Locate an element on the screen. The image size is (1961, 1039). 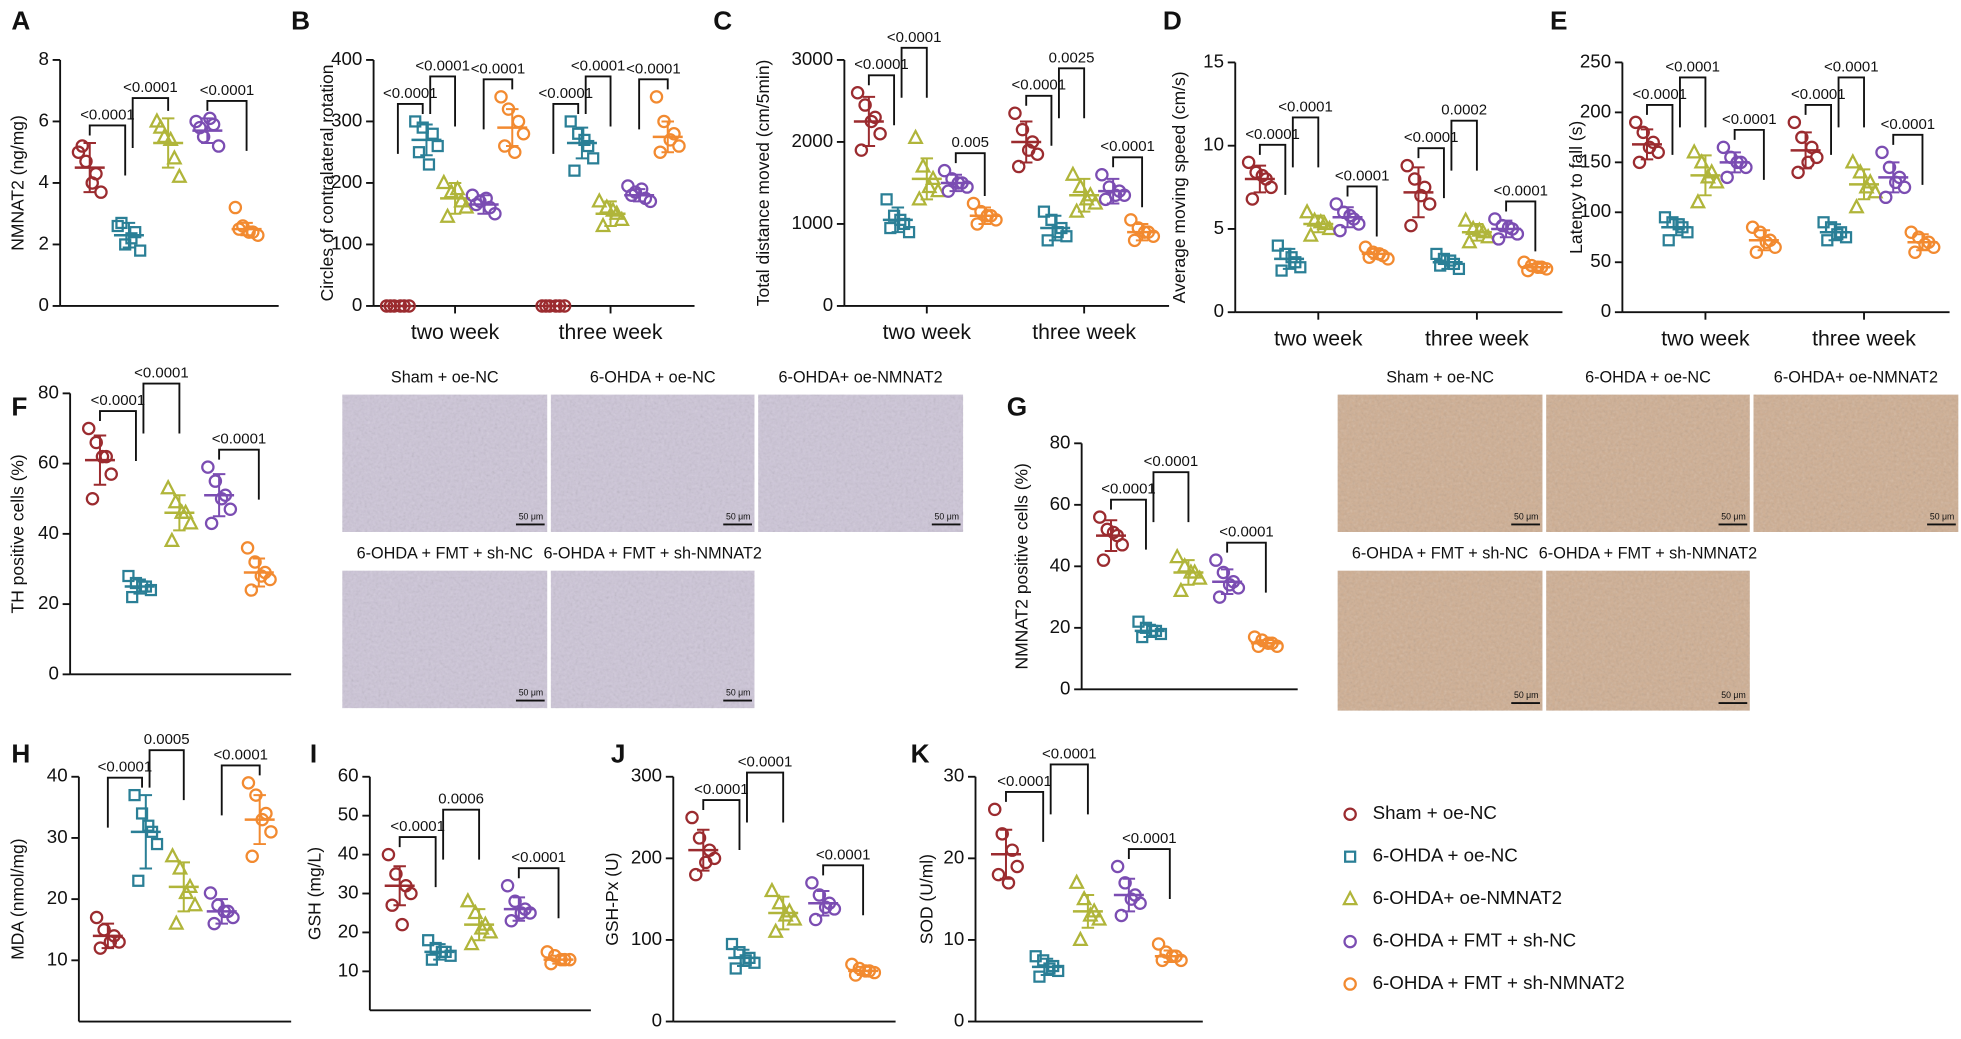
y-tick-label: 20 is located at coordinates (348, 930).